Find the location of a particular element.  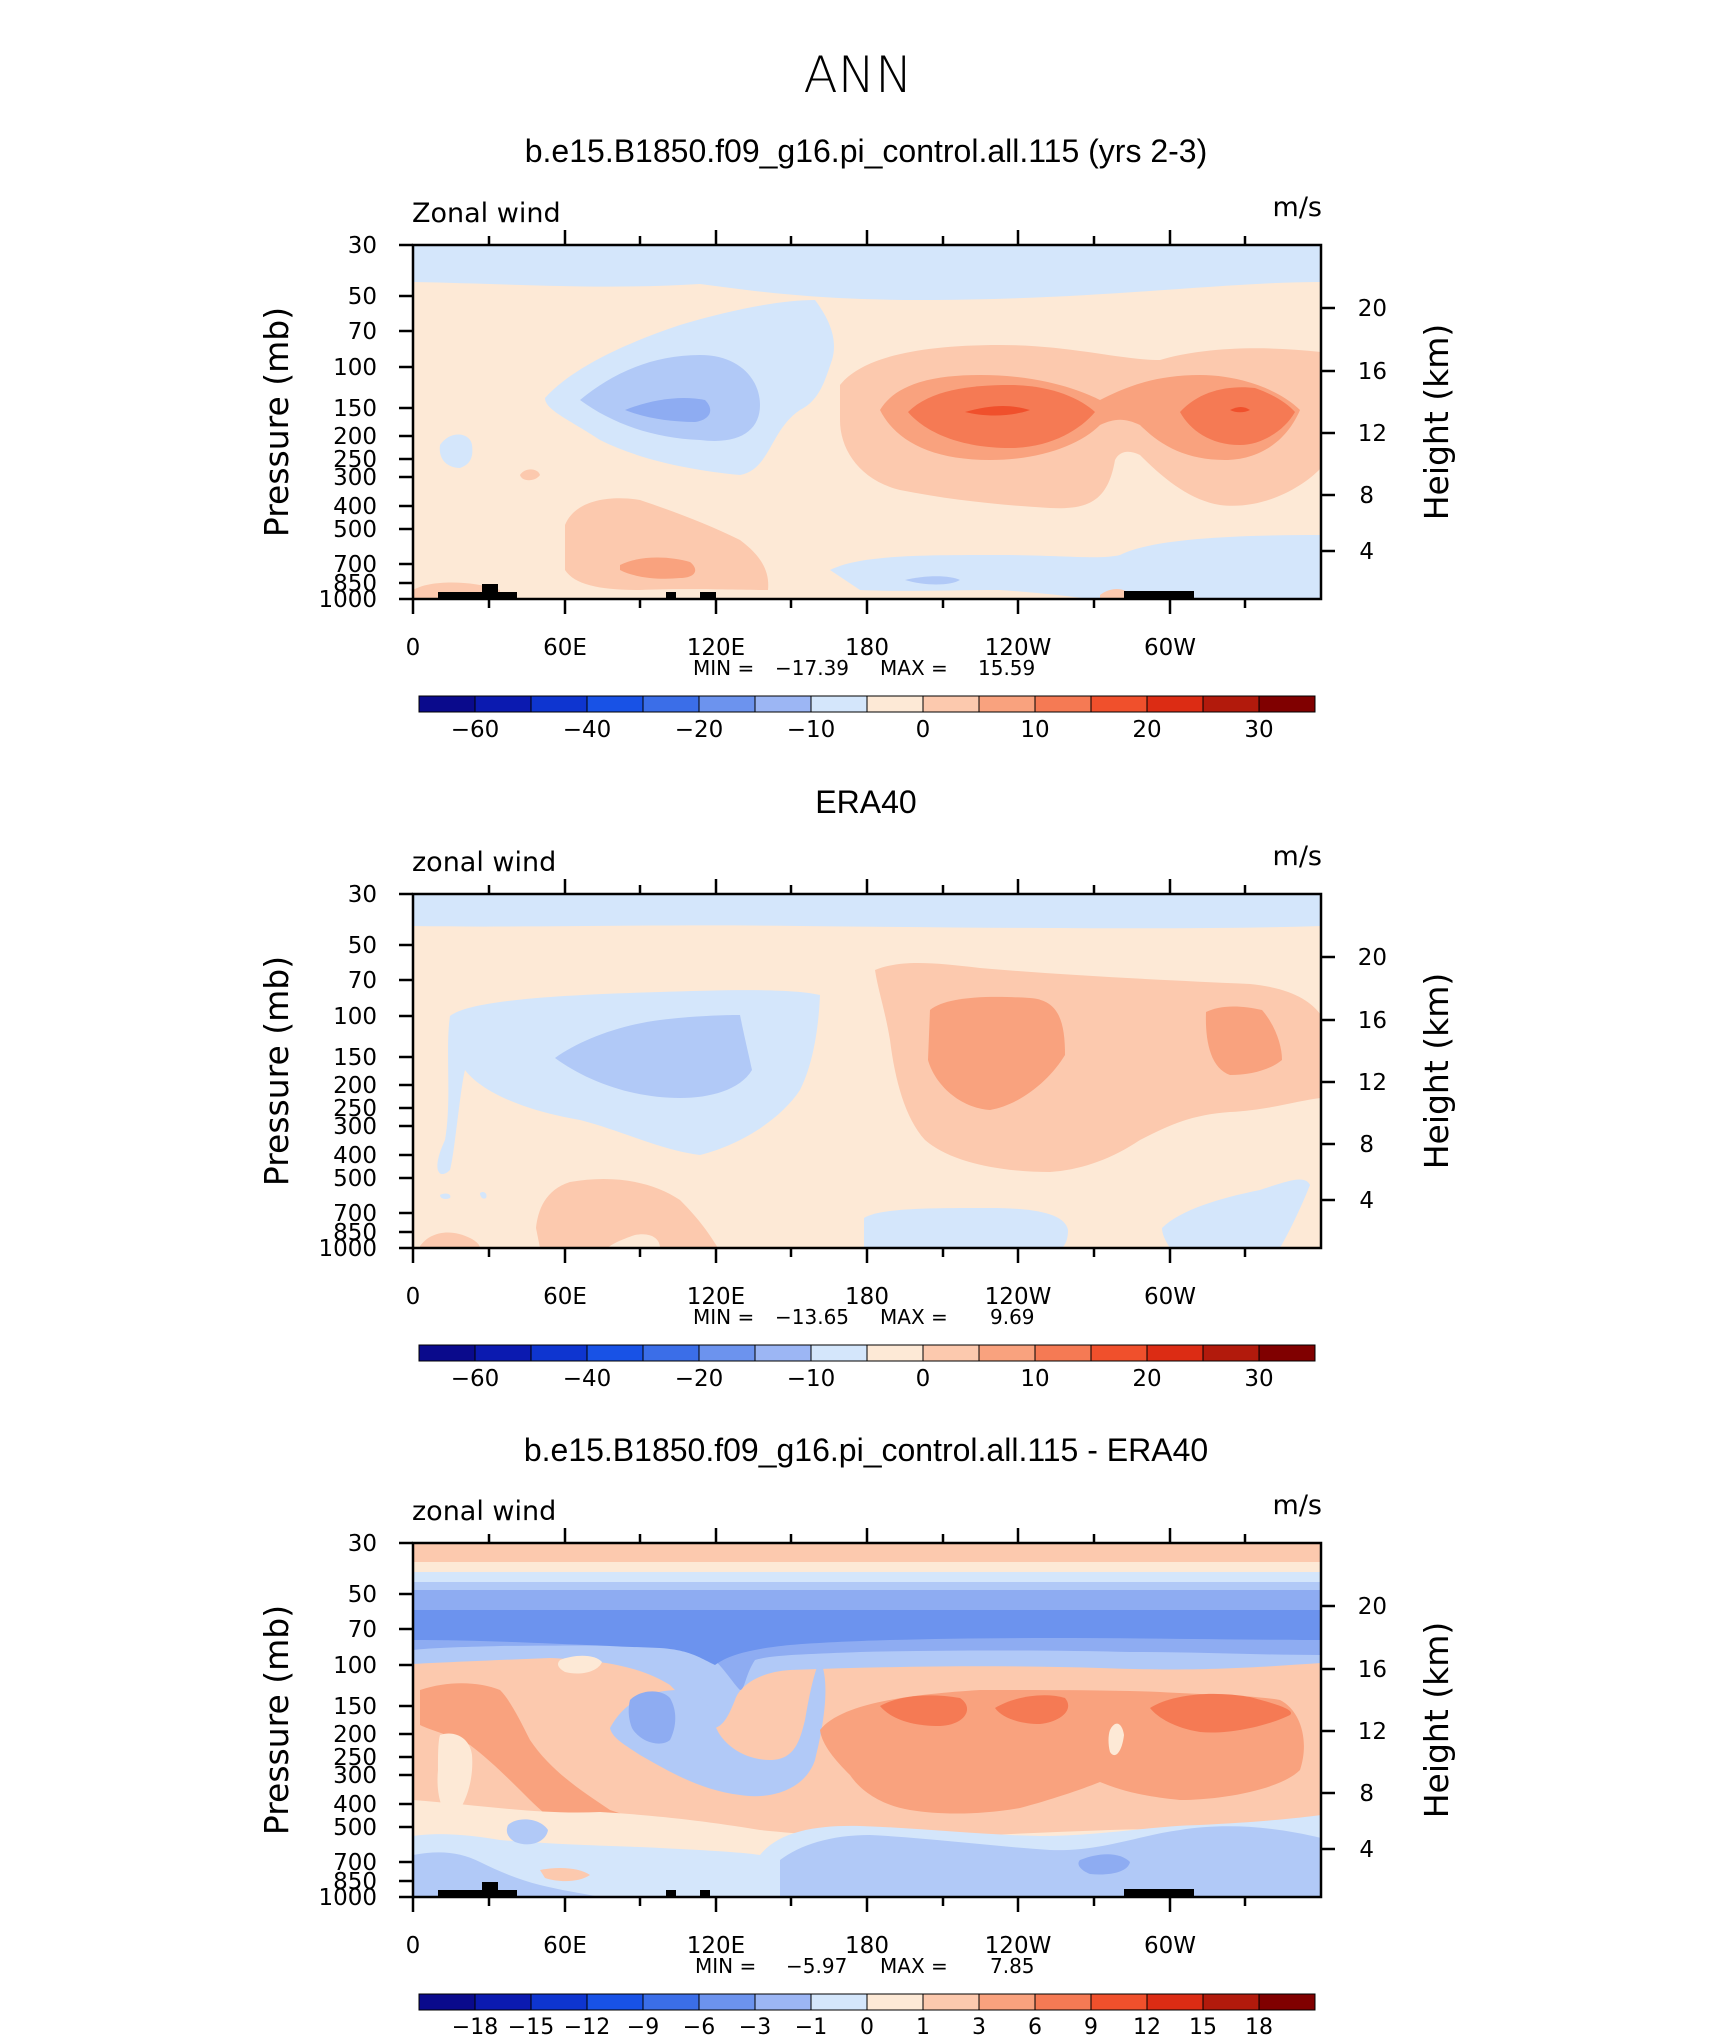

min-value: −5.97 is located at coordinates (816, 1966).